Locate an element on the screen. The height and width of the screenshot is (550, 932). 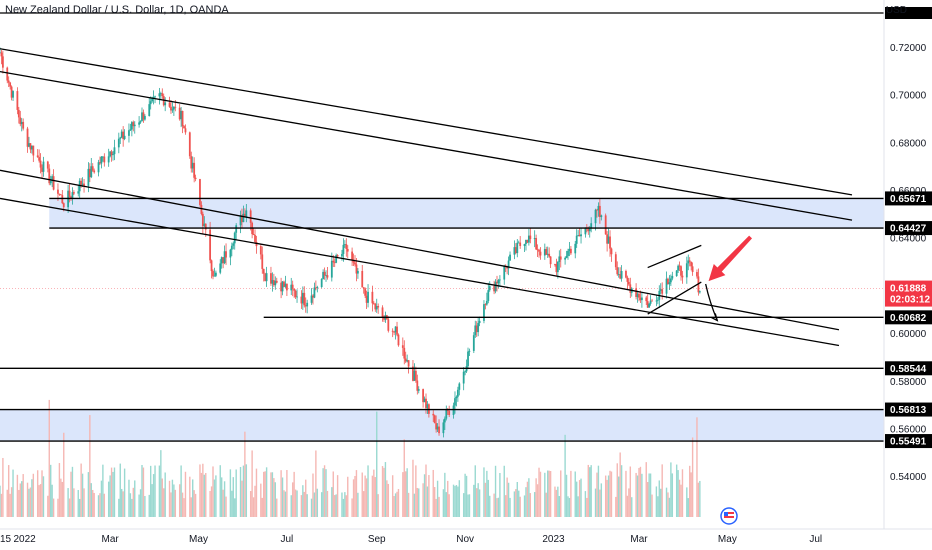
y-tick-label: 0.64000 is located at coordinates (908, 239).